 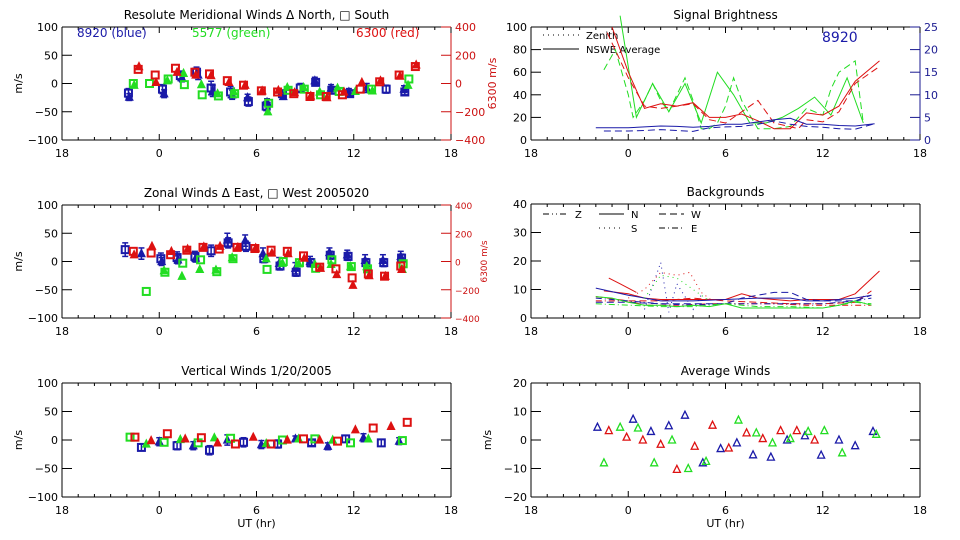 I want to click on series-line-red-N2, so click(x=622, y=285).